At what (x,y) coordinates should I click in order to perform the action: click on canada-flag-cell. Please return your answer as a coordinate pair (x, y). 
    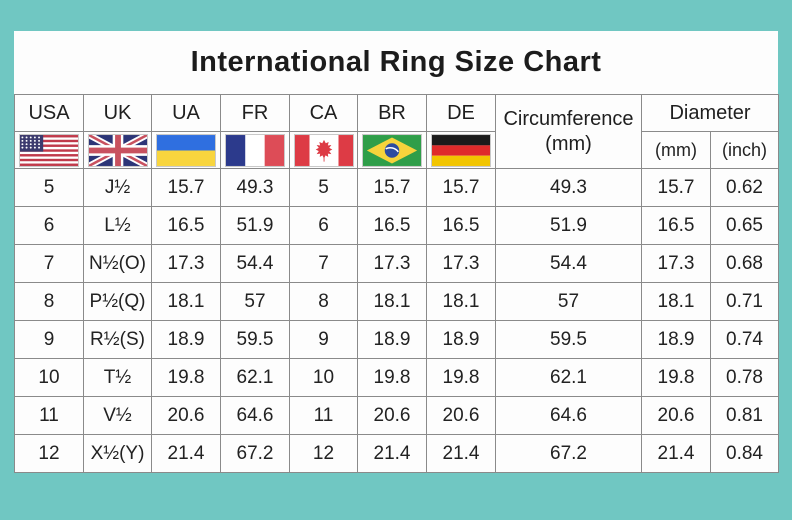
    Looking at the image, I should click on (323, 150).